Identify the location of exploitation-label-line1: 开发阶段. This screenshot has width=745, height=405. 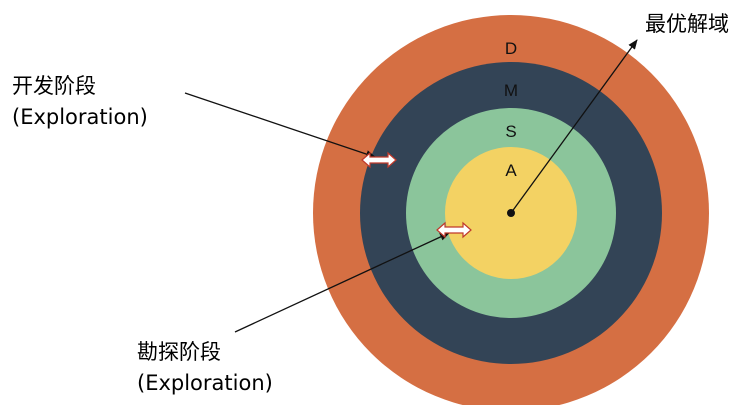
(54, 86).